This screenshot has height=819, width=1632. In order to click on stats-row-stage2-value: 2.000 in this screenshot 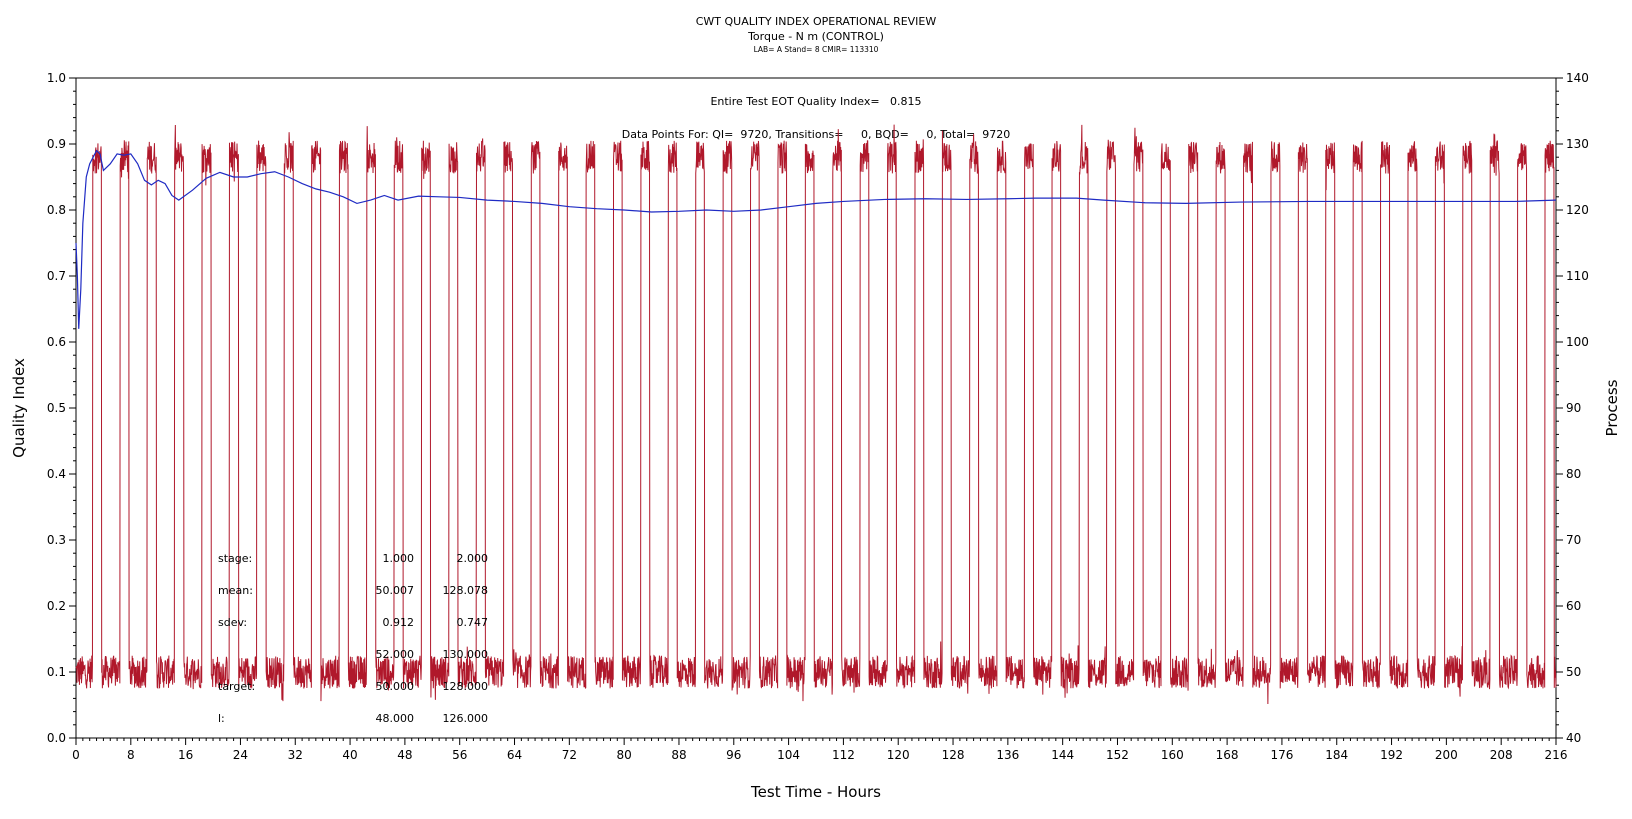, I will do `click(473, 558)`.